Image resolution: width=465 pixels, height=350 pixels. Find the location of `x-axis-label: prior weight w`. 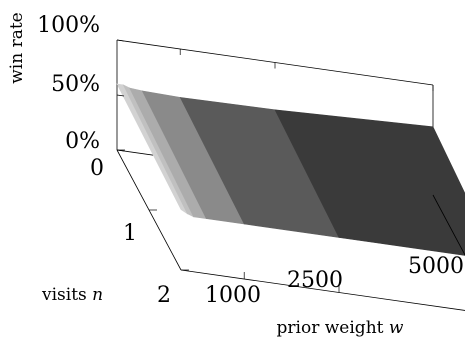

x-axis-label: prior weight w is located at coordinates (340, 328).